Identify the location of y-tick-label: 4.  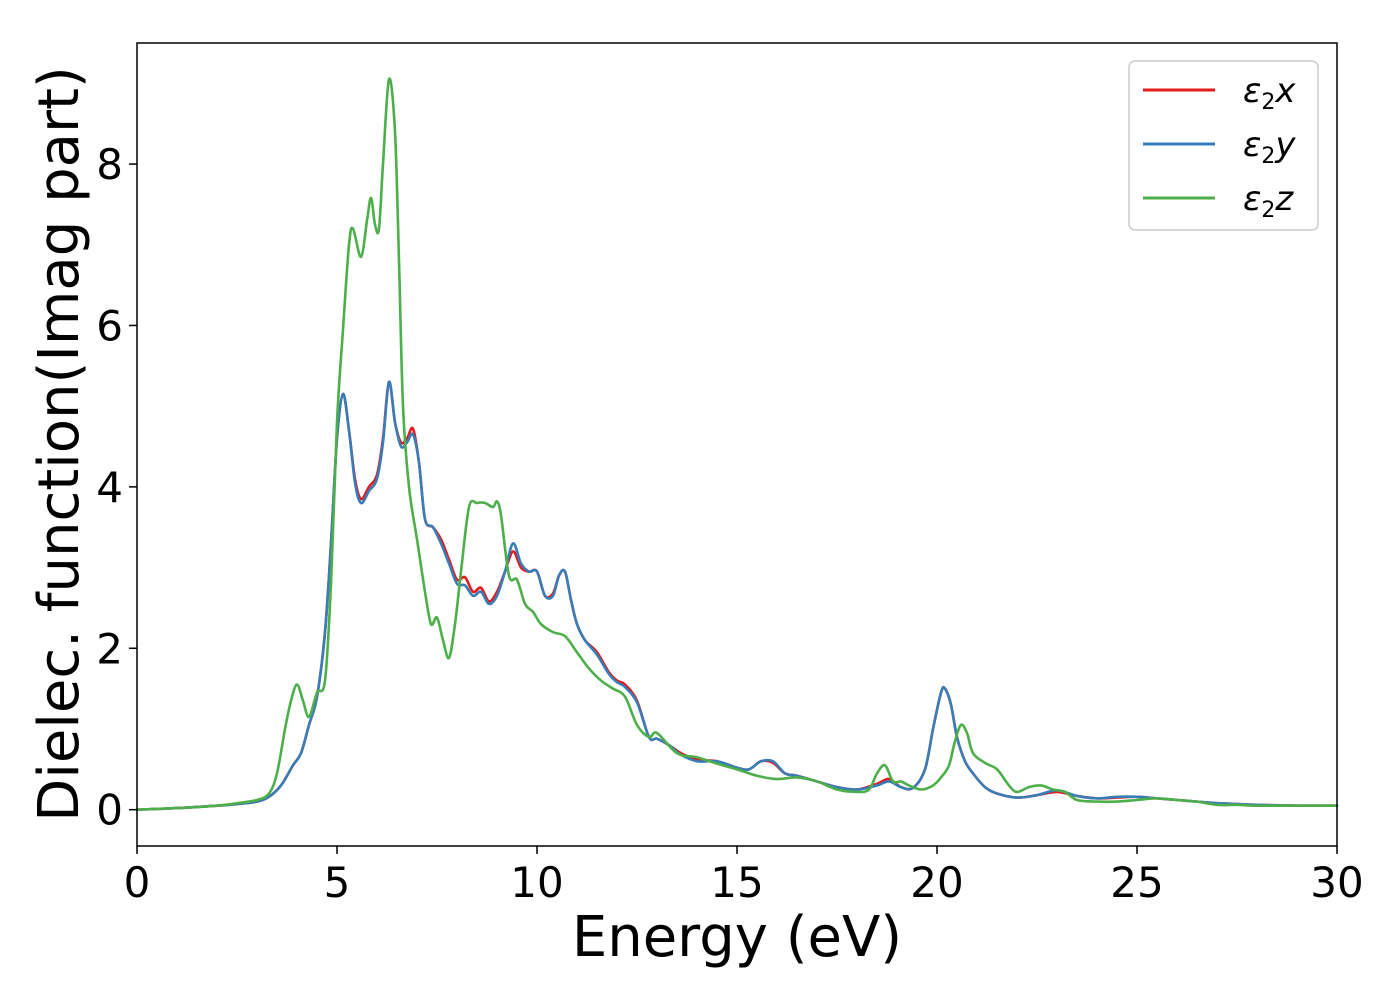
(109, 487).